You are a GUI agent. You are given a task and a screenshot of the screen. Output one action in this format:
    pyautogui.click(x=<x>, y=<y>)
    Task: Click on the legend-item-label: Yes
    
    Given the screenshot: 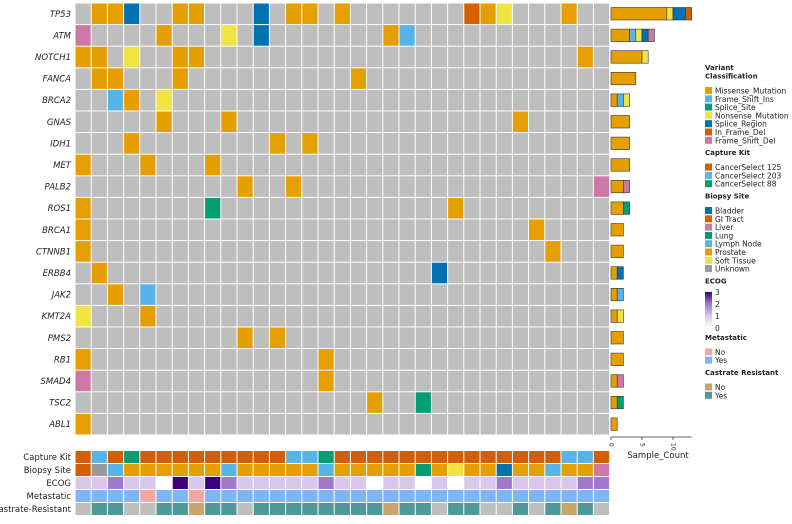 What is the action you would take?
    pyautogui.click(x=720, y=395)
    